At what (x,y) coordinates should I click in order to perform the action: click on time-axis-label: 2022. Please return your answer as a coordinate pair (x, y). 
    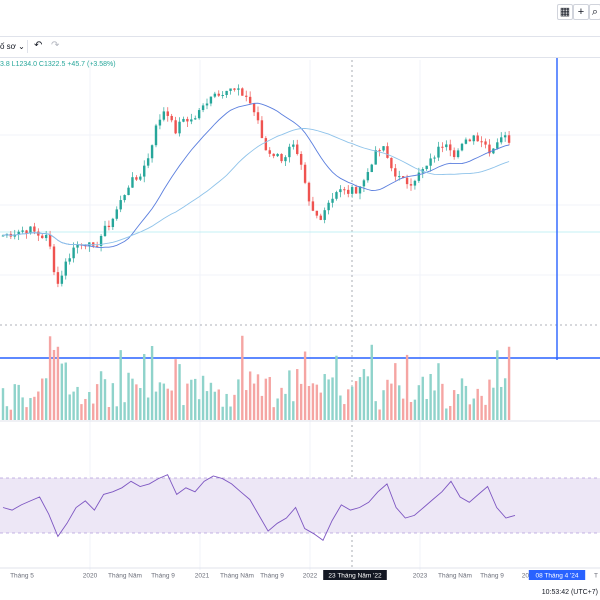
    Looking at the image, I should click on (310, 576).